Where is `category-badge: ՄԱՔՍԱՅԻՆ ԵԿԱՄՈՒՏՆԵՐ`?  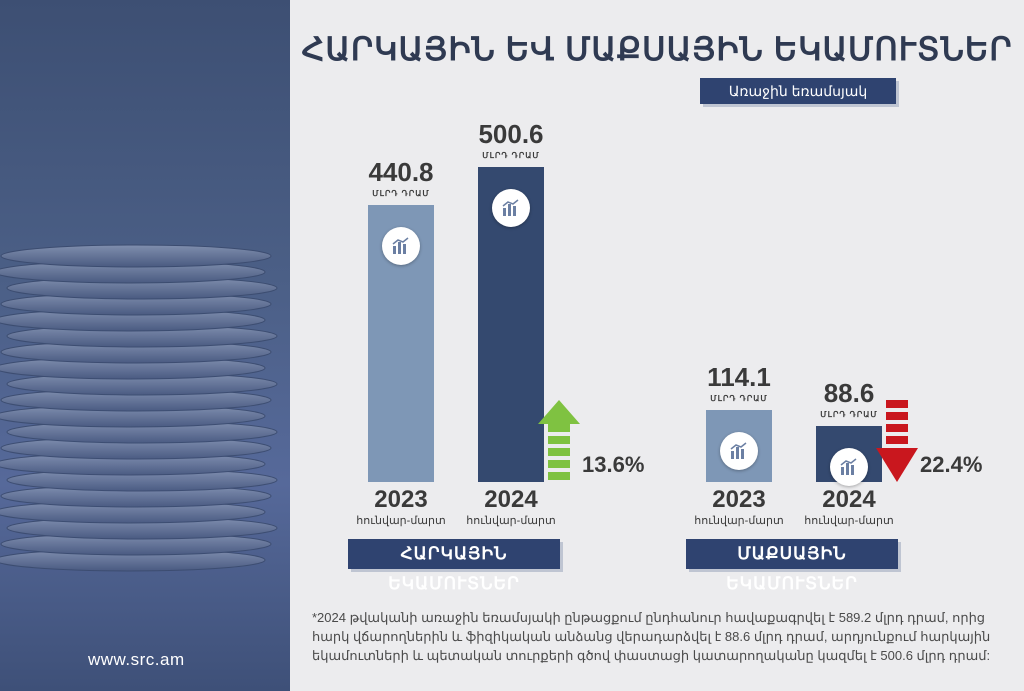
category-badge: ՄԱՔՍԱՅԻՆ ԵԿԱՄՈՒՏՆԵՐ is located at coordinates (792, 566).